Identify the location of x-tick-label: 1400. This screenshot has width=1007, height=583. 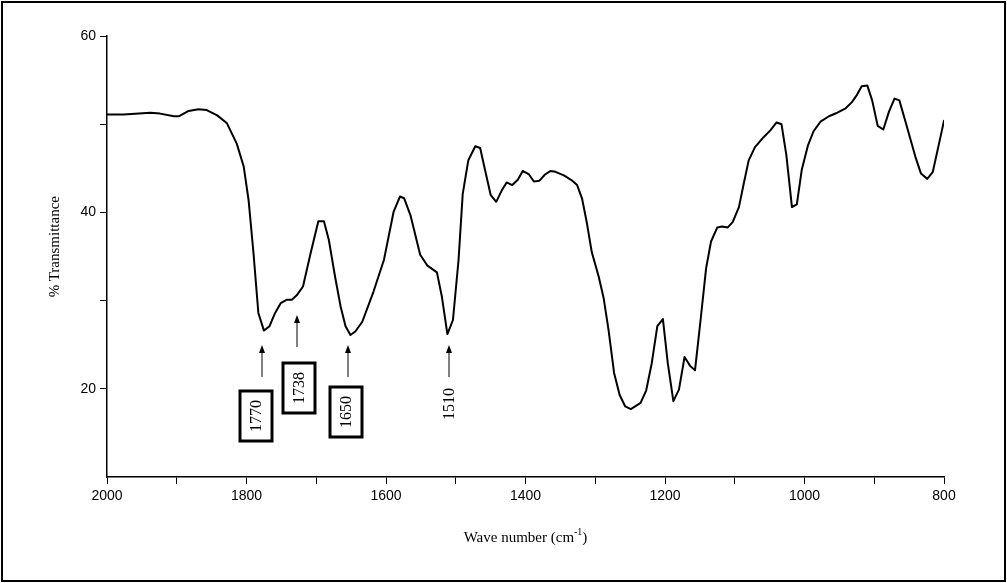
(525, 495).